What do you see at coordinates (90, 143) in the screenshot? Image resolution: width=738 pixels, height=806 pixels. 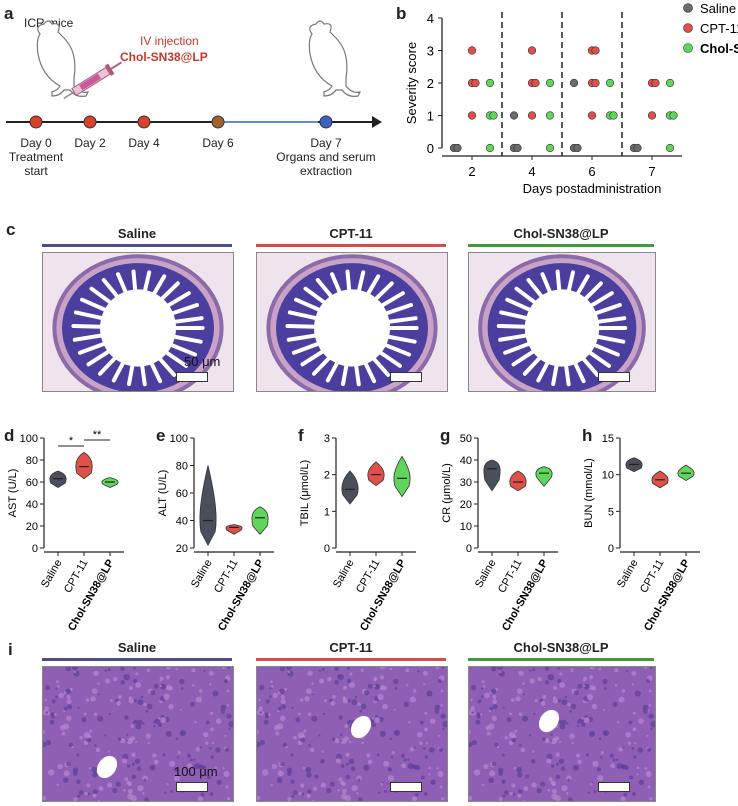 I see `timeline-label: Day 2` at bounding box center [90, 143].